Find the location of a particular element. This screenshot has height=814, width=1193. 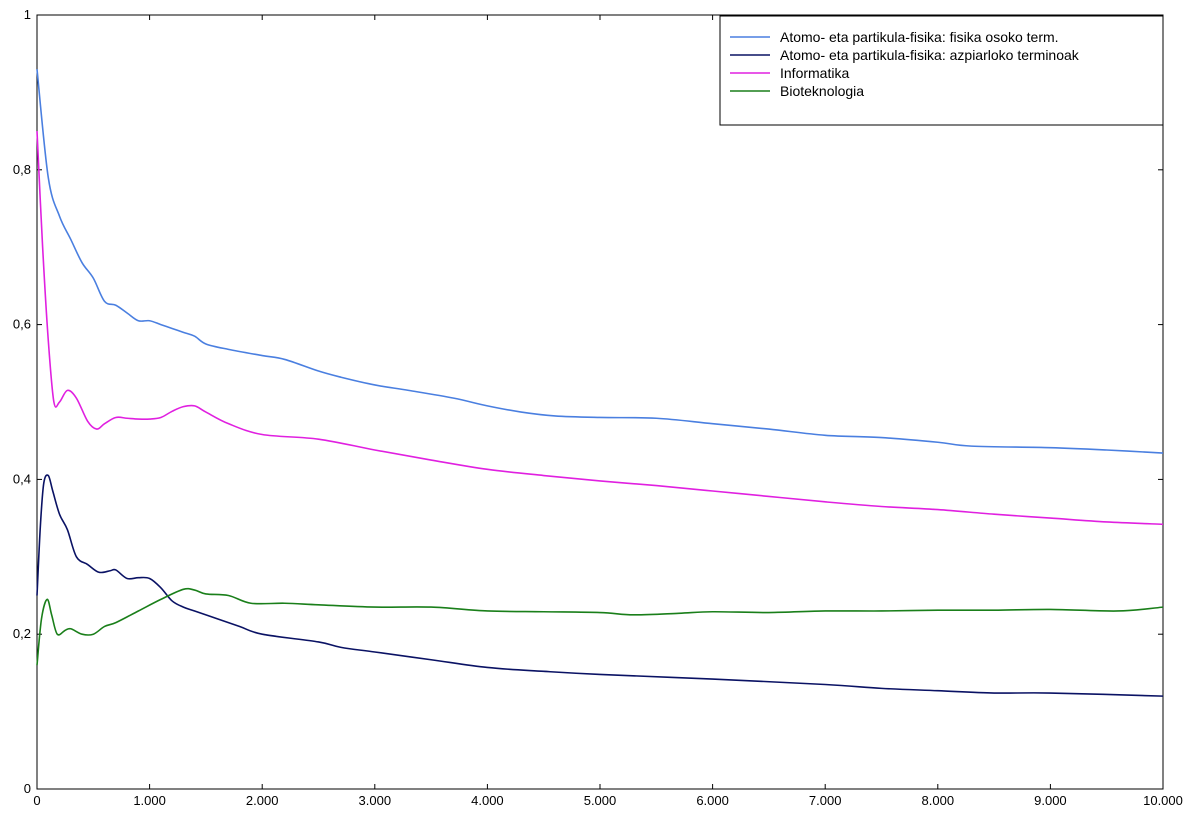

x-tick-label: 1.000 is located at coordinates (149, 800).